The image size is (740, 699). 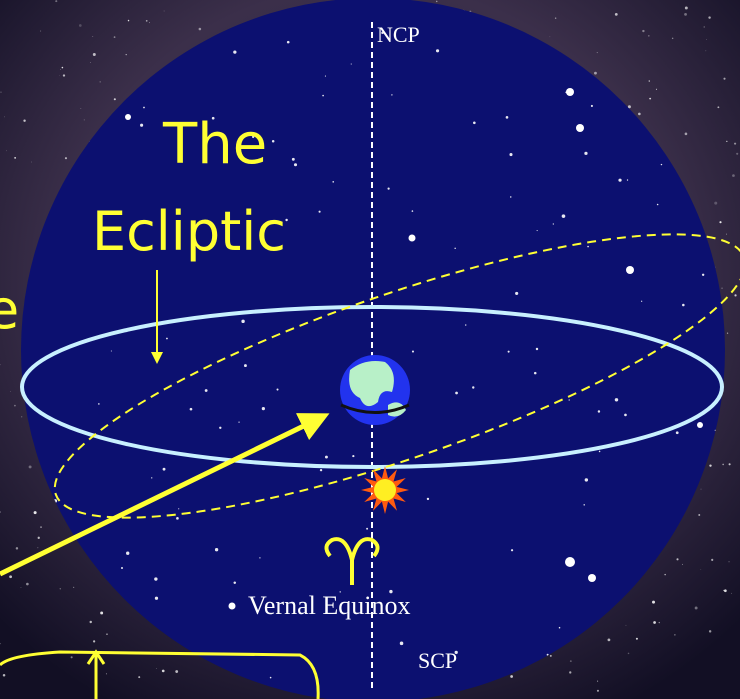 What do you see at coordinates (96, 674) in the screenshot?
I see `bottom-pointer` at bounding box center [96, 674].